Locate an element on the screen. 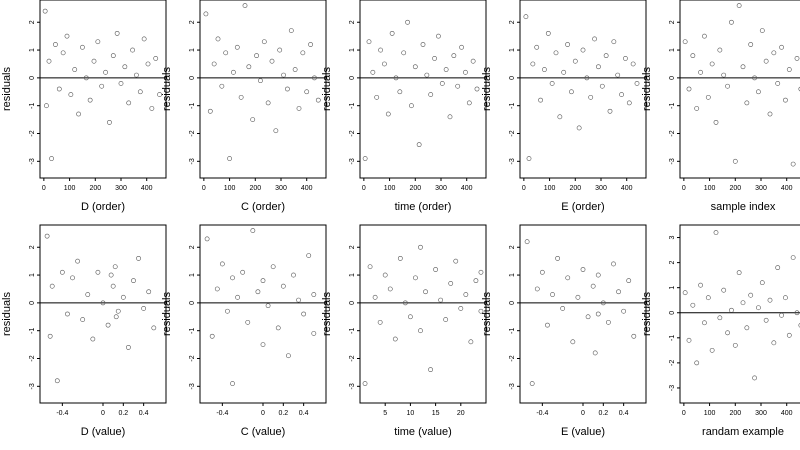 Image resolution: width=800 pixels, height=450 pixels. x-axis-label: C (order) is located at coordinates (263, 207).